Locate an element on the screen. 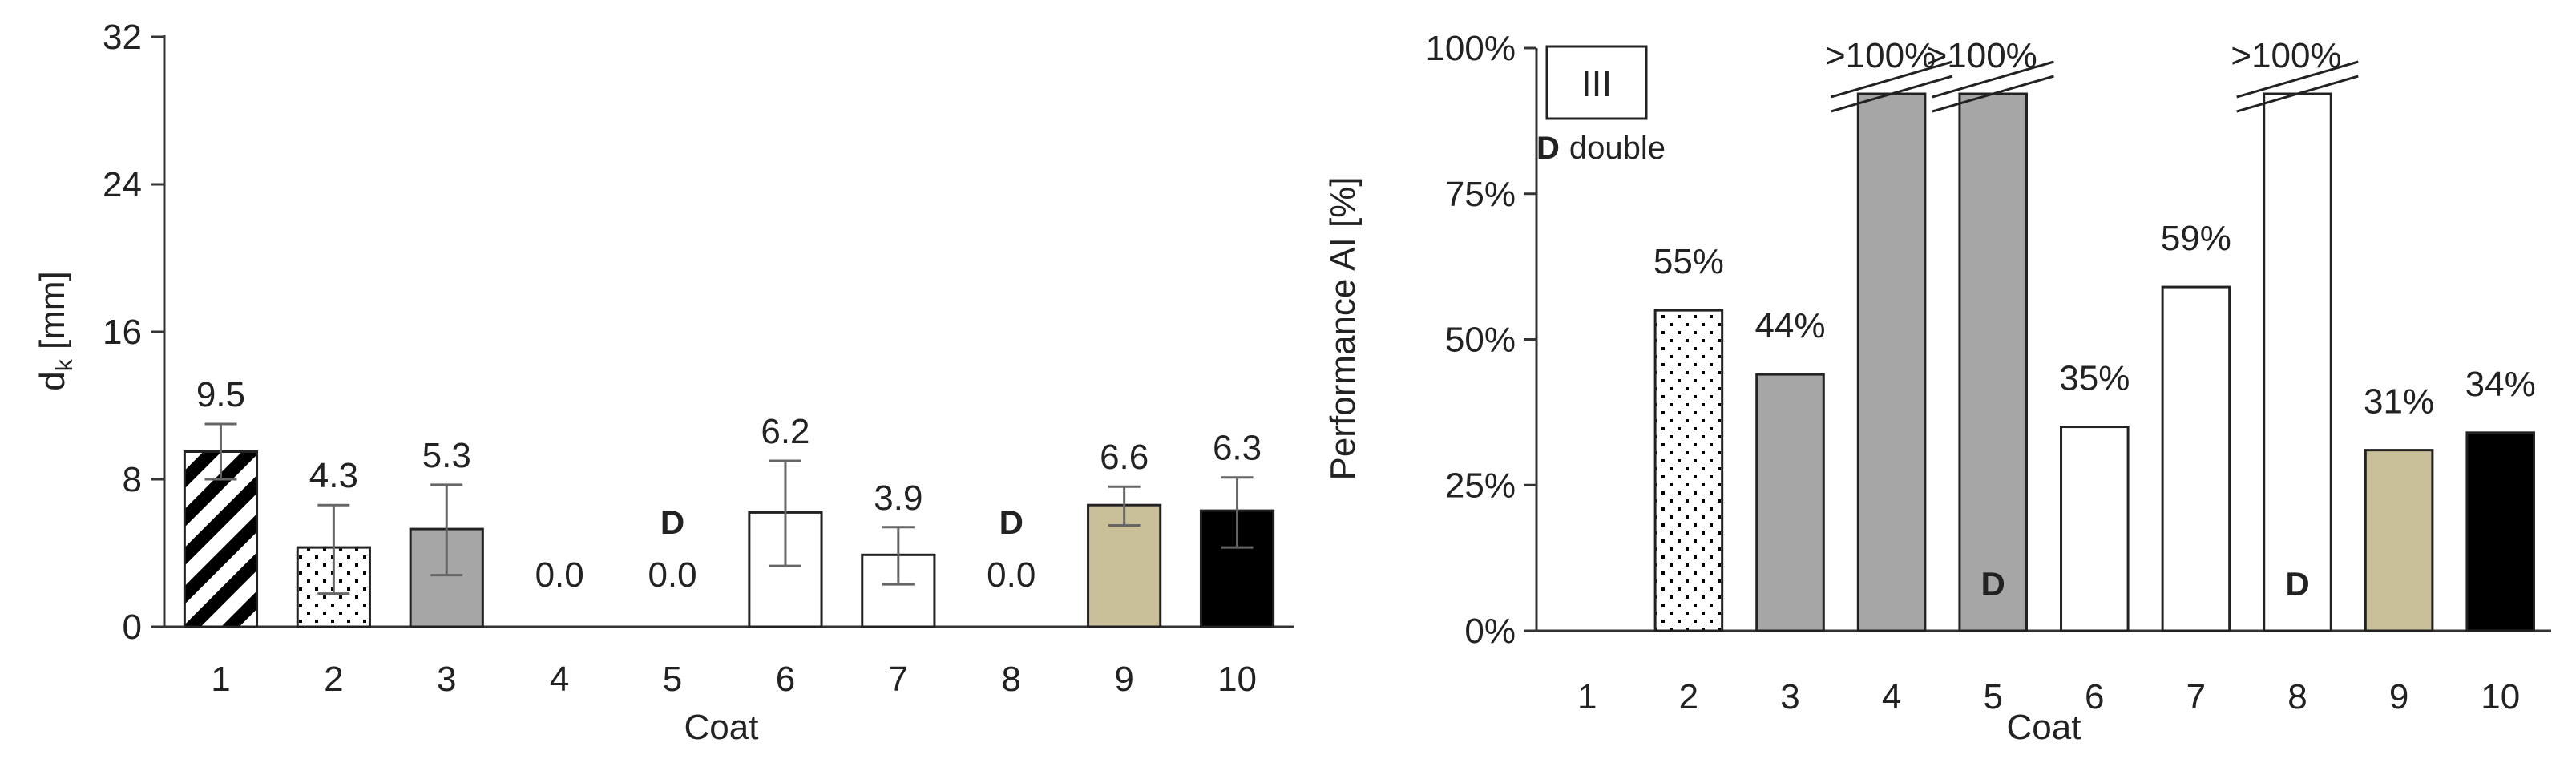 Image resolution: width=2576 pixels, height=763 pixels. left-y-tick-label: 16 is located at coordinates (122, 332).